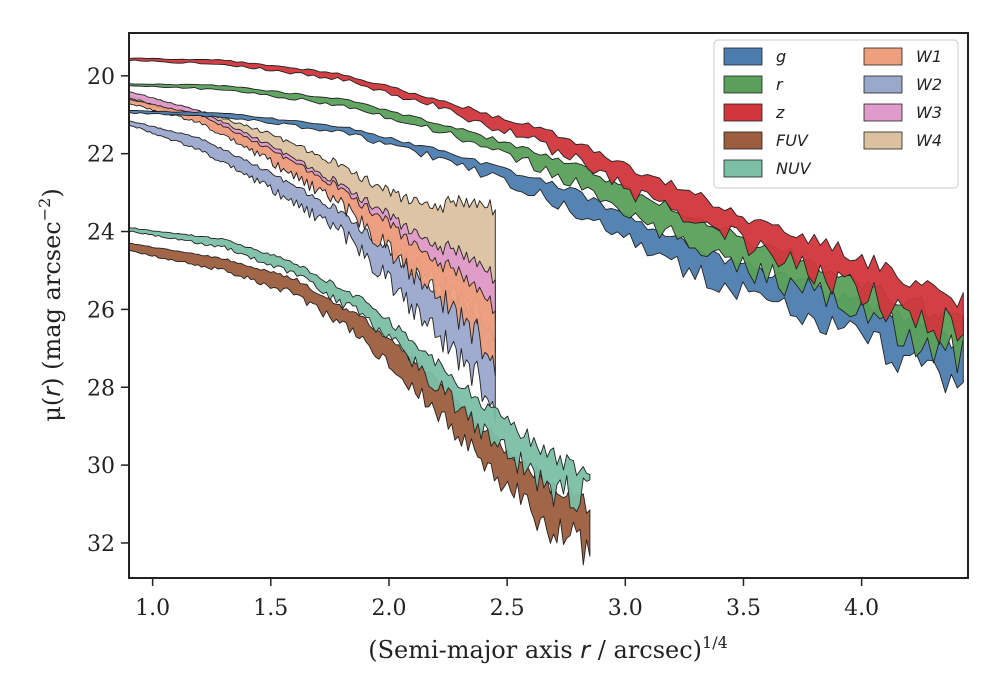 This screenshot has width=1000, height=700. I want to click on x-axis-label: (Semi-major axis r / arcsec)1/4, so click(548, 648).